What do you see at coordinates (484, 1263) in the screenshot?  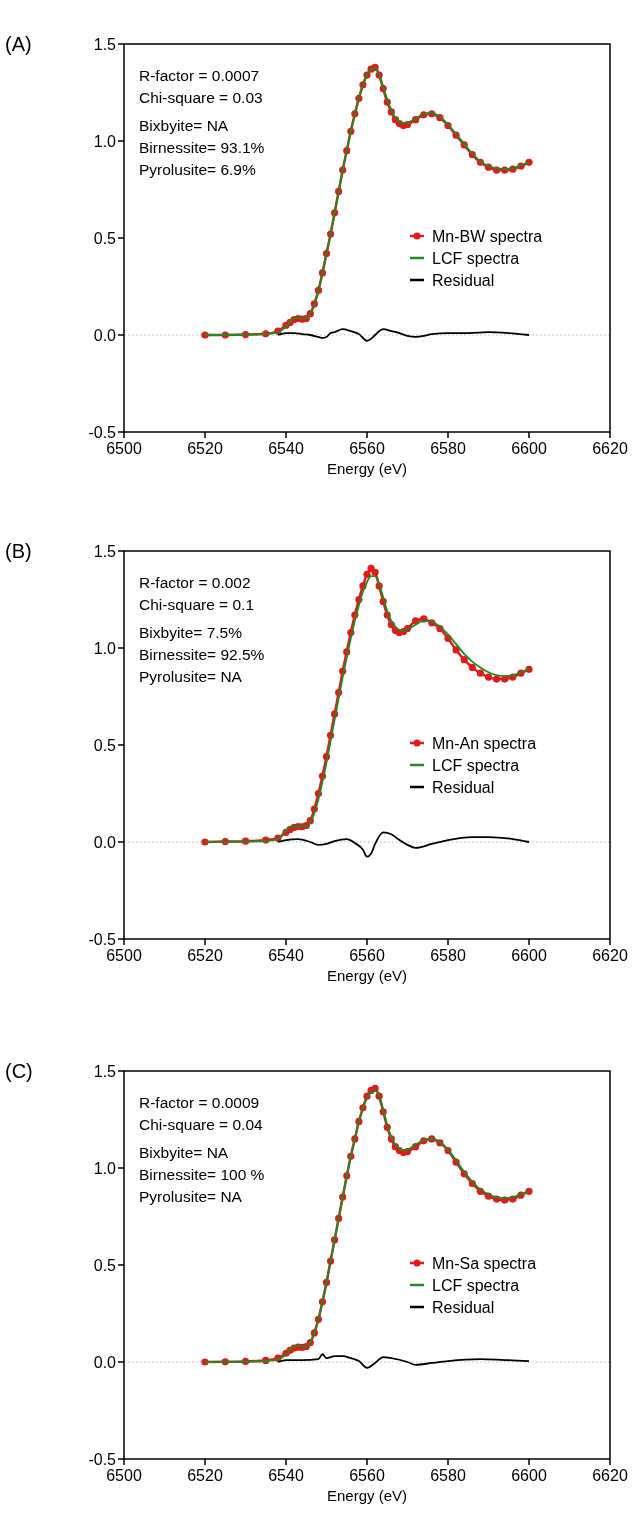 I see `legend-label: Mn-Sa spectra` at bounding box center [484, 1263].